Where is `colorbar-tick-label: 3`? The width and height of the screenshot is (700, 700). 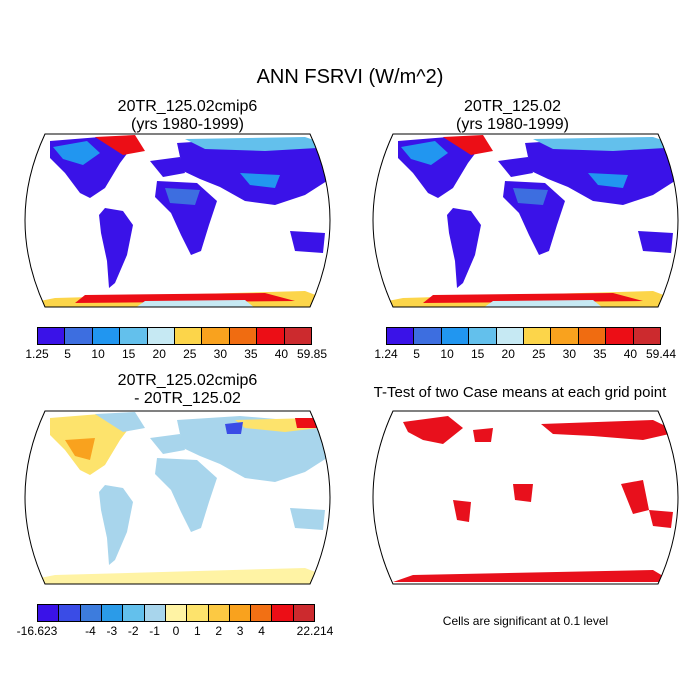 colorbar-tick-label: 3 is located at coordinates (240, 631).